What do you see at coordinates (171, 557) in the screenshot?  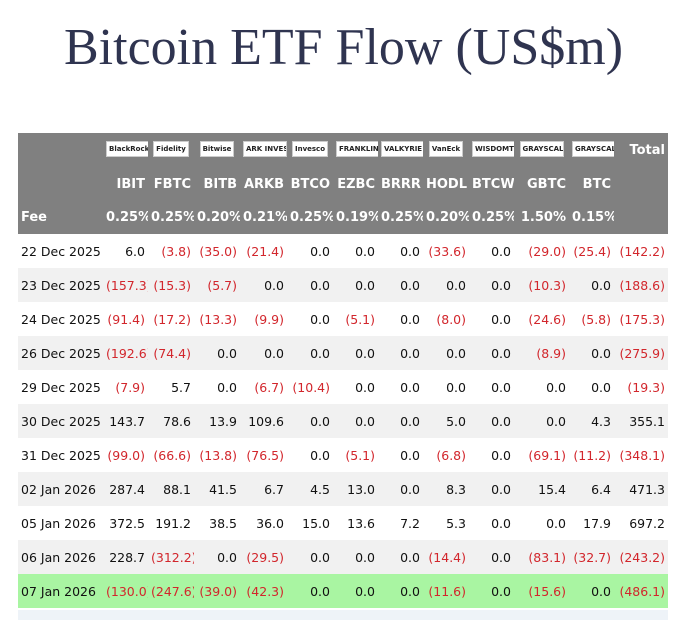 I see `flow-value: (312.2)` at bounding box center [171, 557].